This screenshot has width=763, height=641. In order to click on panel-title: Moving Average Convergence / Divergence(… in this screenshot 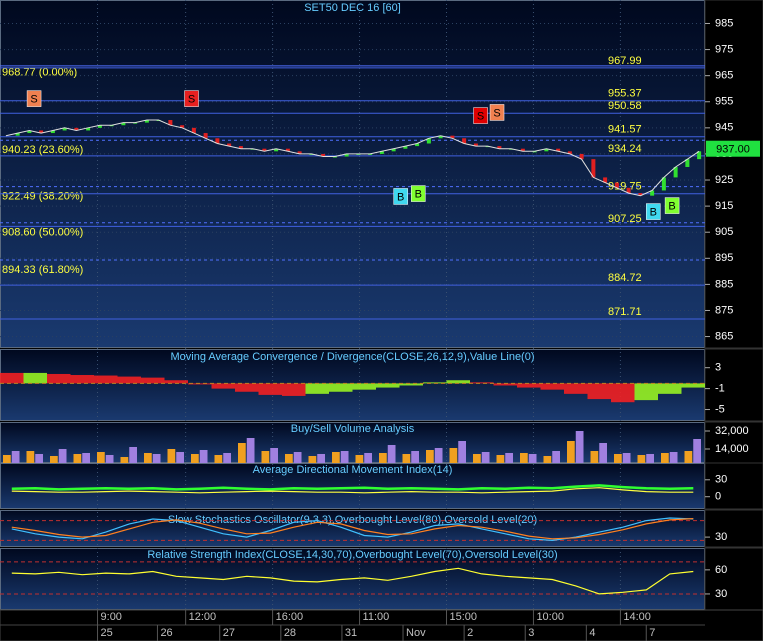, I will do `click(352, 357)`.